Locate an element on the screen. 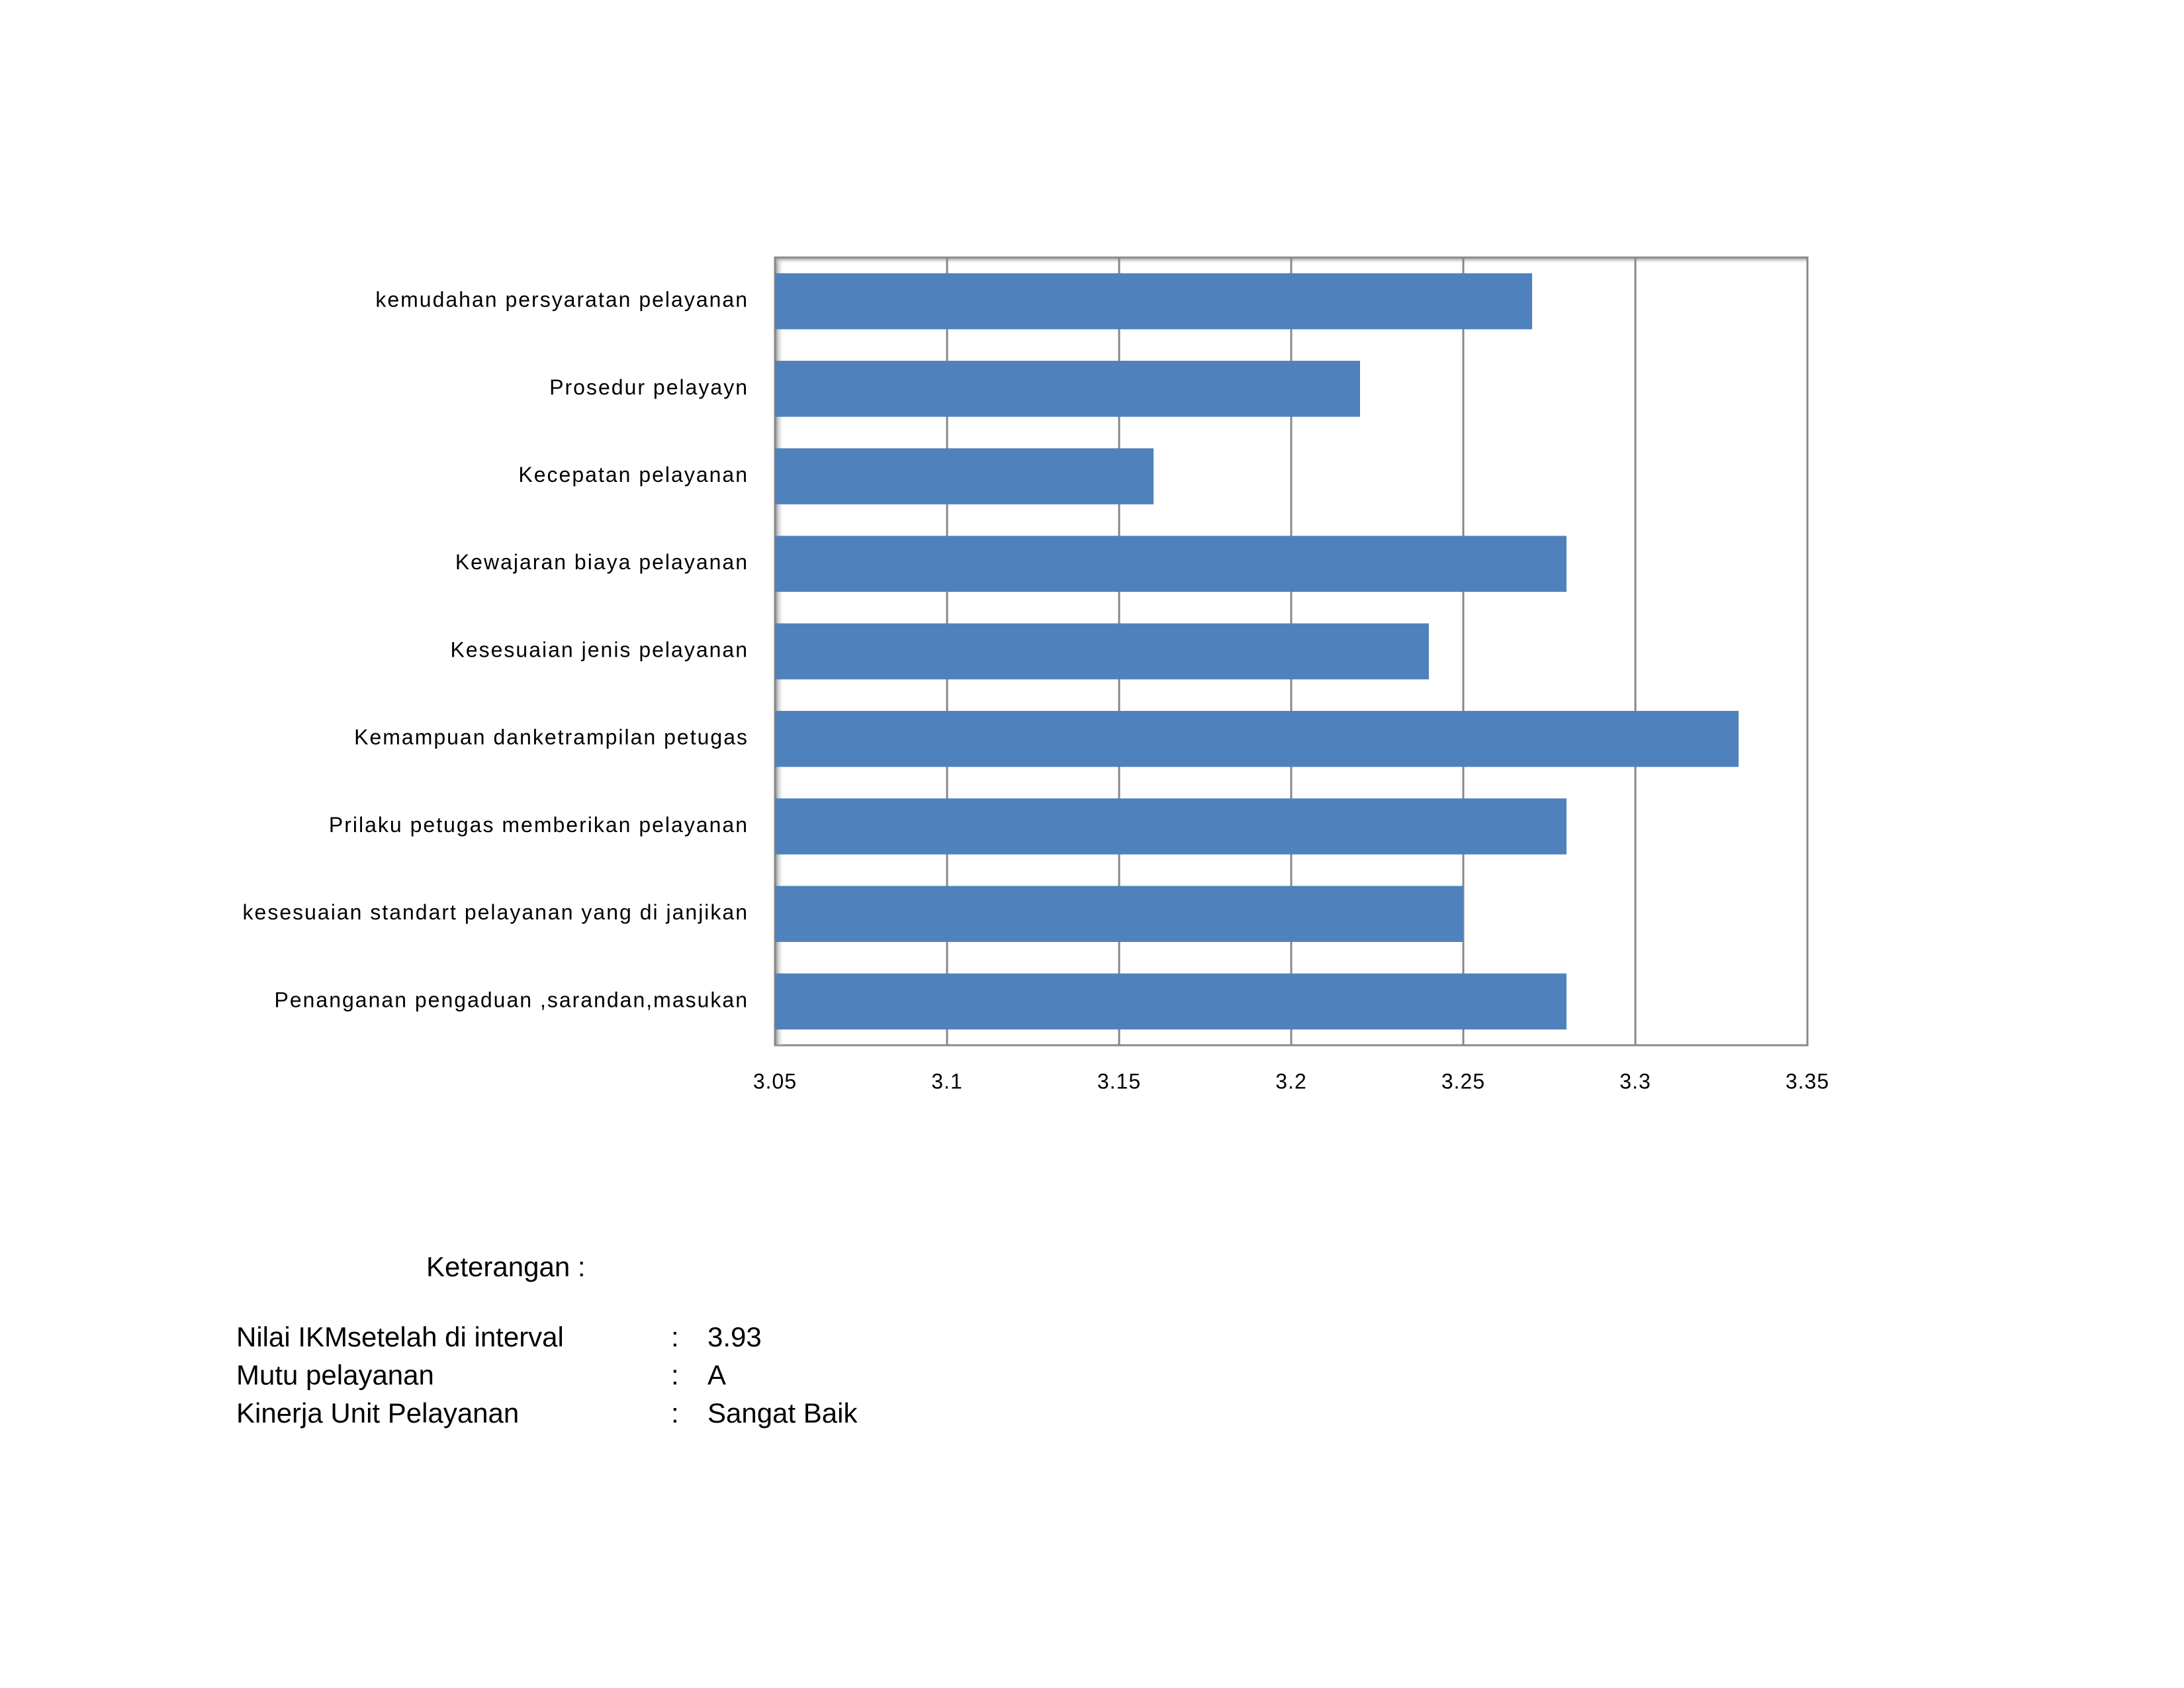  y-tick-label: Prosedur pelayayn is located at coordinates (649, 387).